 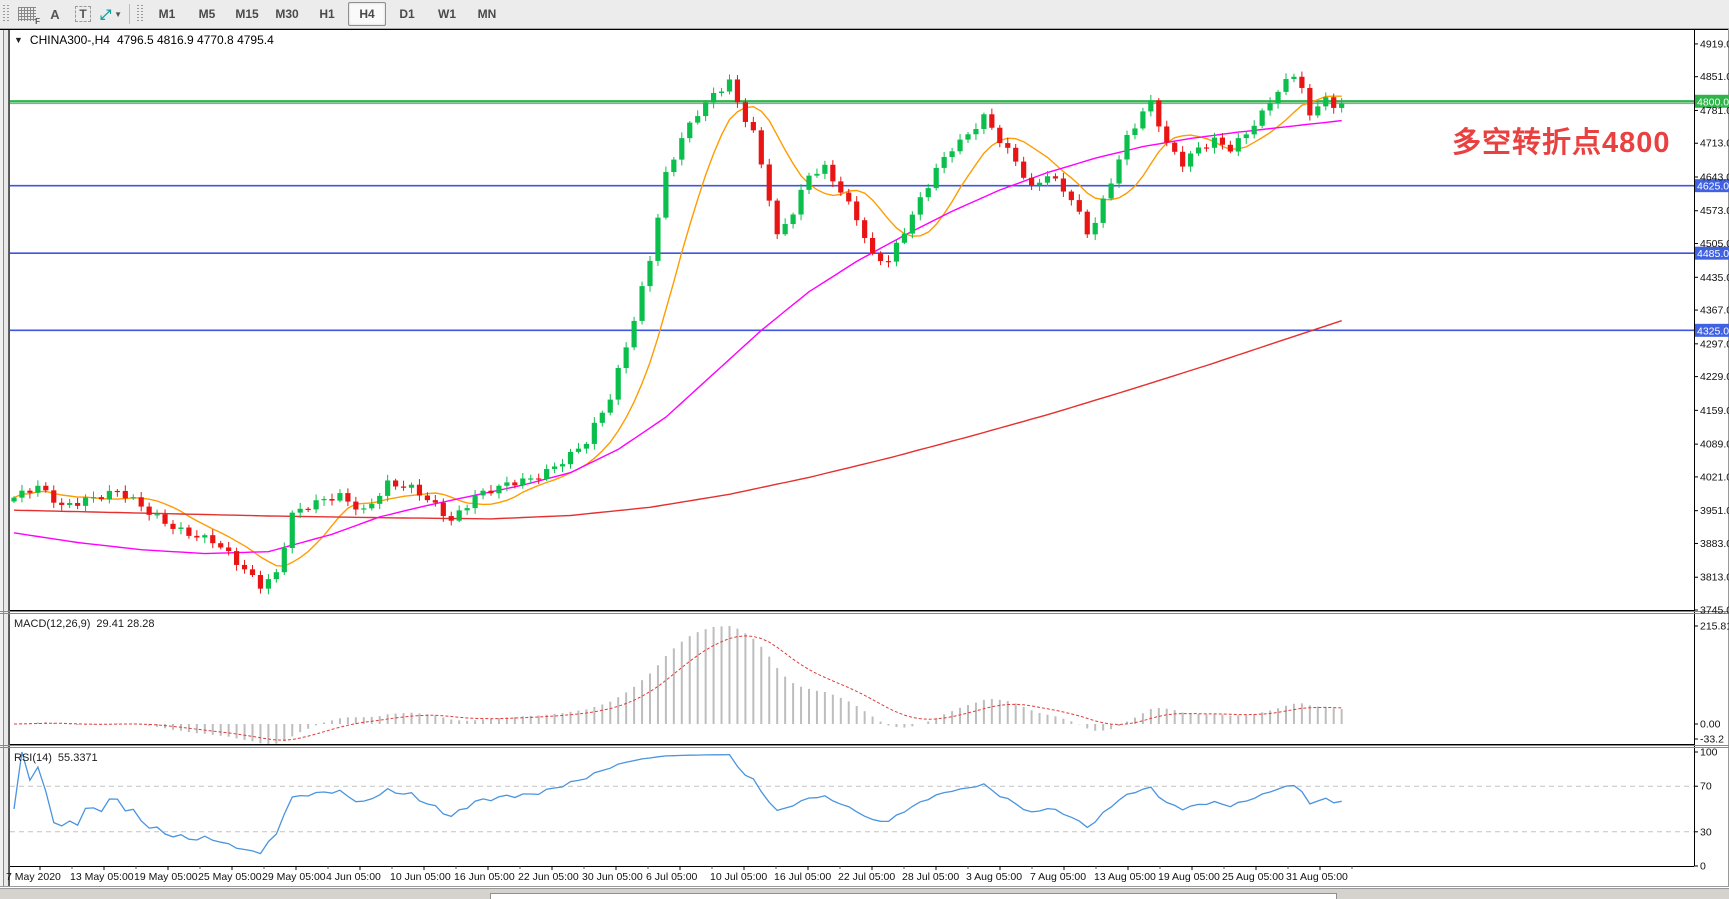 What do you see at coordinates (1714, 177) in the screenshot?
I see `svg-text: 4643.0` at bounding box center [1714, 177].